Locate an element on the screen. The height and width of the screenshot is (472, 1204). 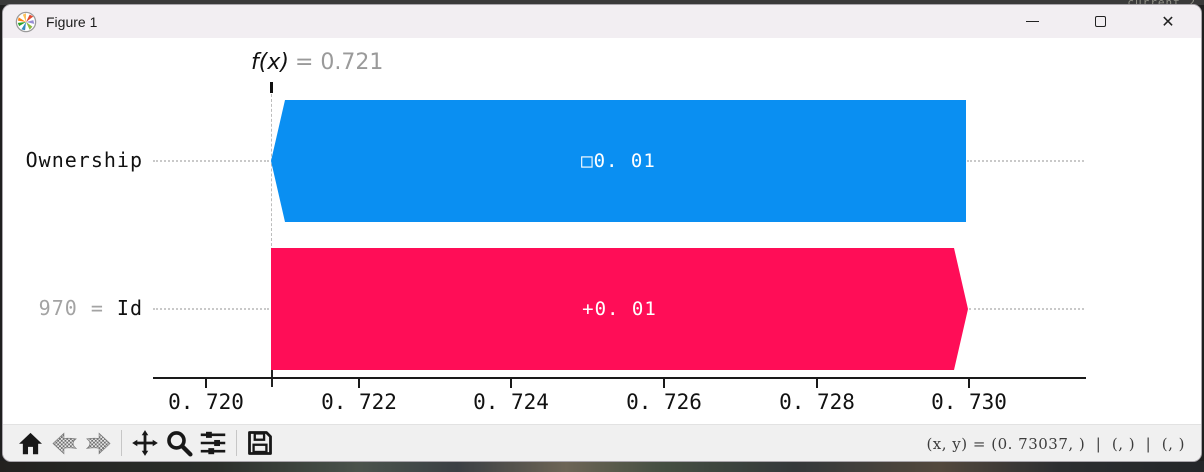
zoom-button is located at coordinates (179, 443).